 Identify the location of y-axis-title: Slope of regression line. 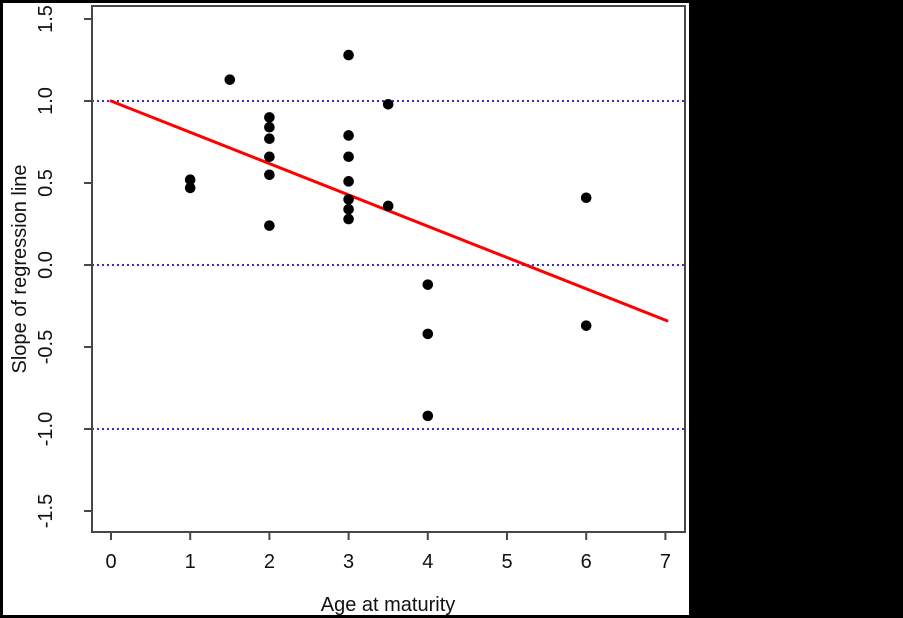
(20, 269).